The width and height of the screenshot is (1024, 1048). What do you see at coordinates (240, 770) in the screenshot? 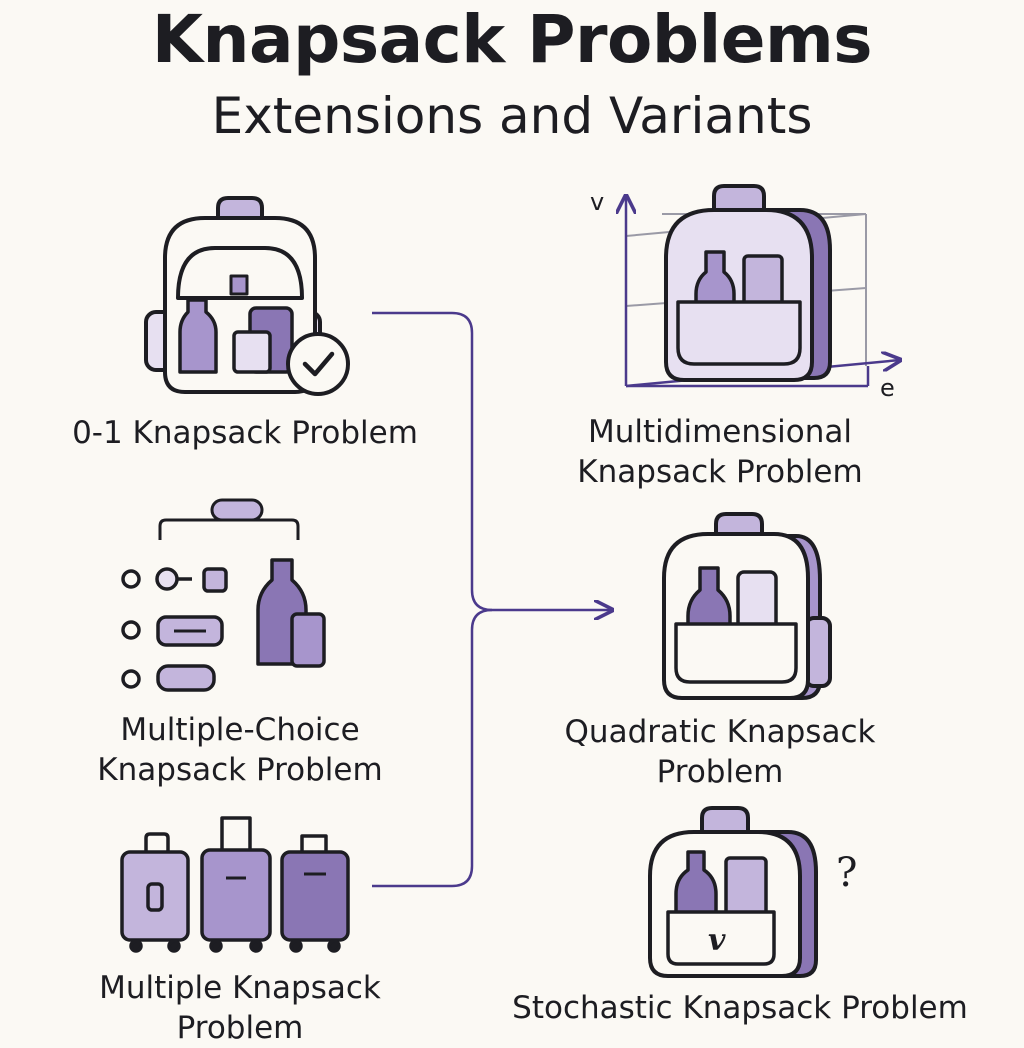
I see `label-multiple-choice-line2: Knapsack Problem` at bounding box center [240, 770].